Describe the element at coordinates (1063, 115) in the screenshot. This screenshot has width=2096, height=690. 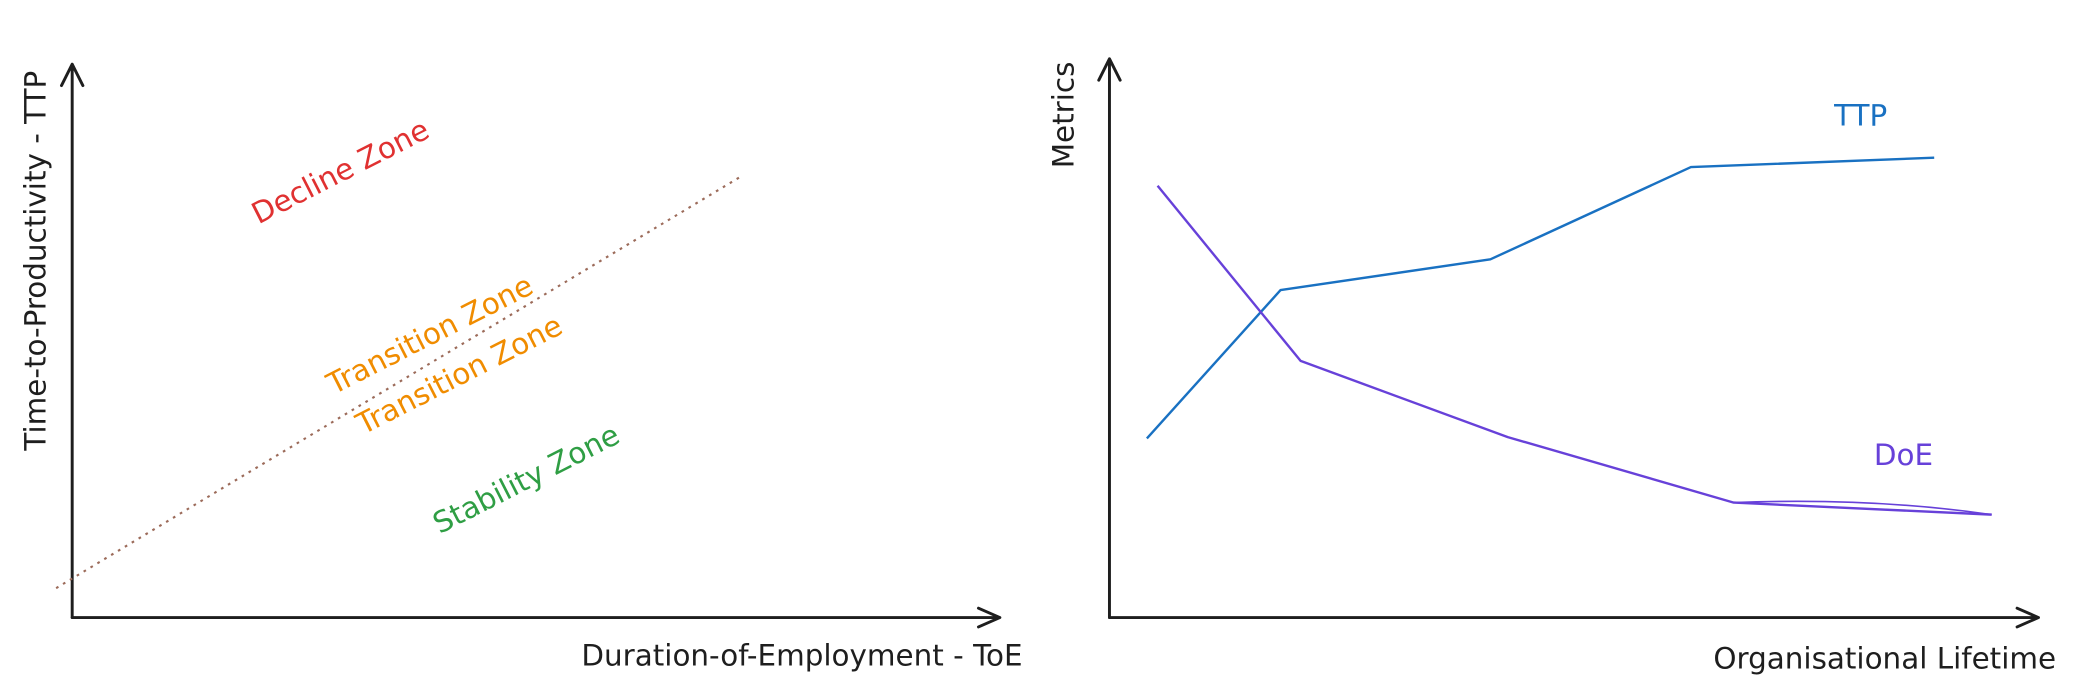
I see `y-axis-label: Metrics` at that location.